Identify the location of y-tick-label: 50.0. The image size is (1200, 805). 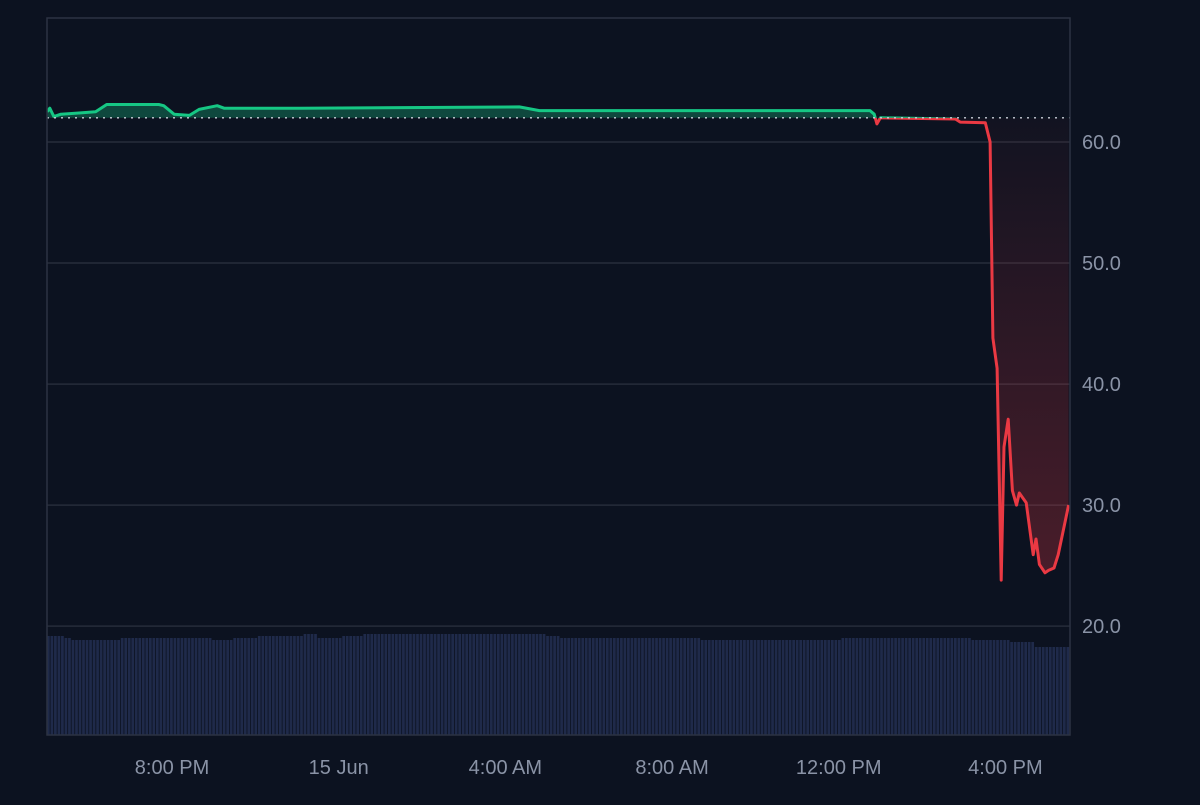
(1101, 264).